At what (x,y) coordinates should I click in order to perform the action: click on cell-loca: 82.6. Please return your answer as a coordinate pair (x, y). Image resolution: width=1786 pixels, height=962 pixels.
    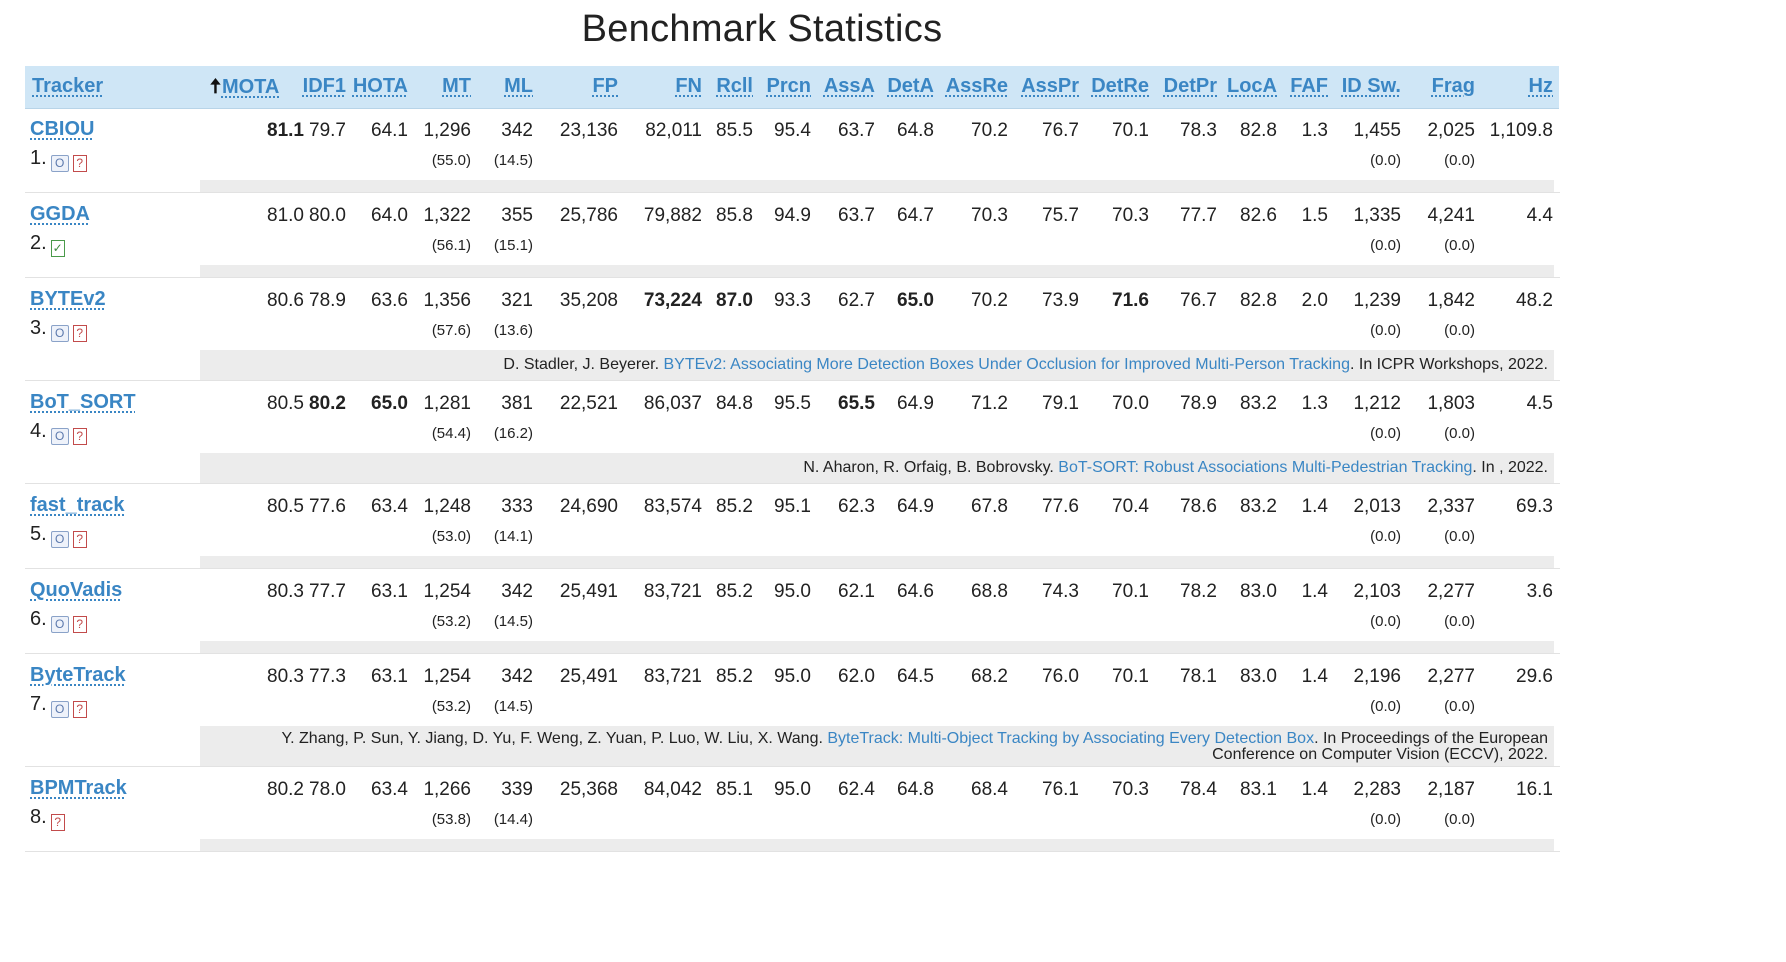
    Looking at the image, I should click on (1258, 215).